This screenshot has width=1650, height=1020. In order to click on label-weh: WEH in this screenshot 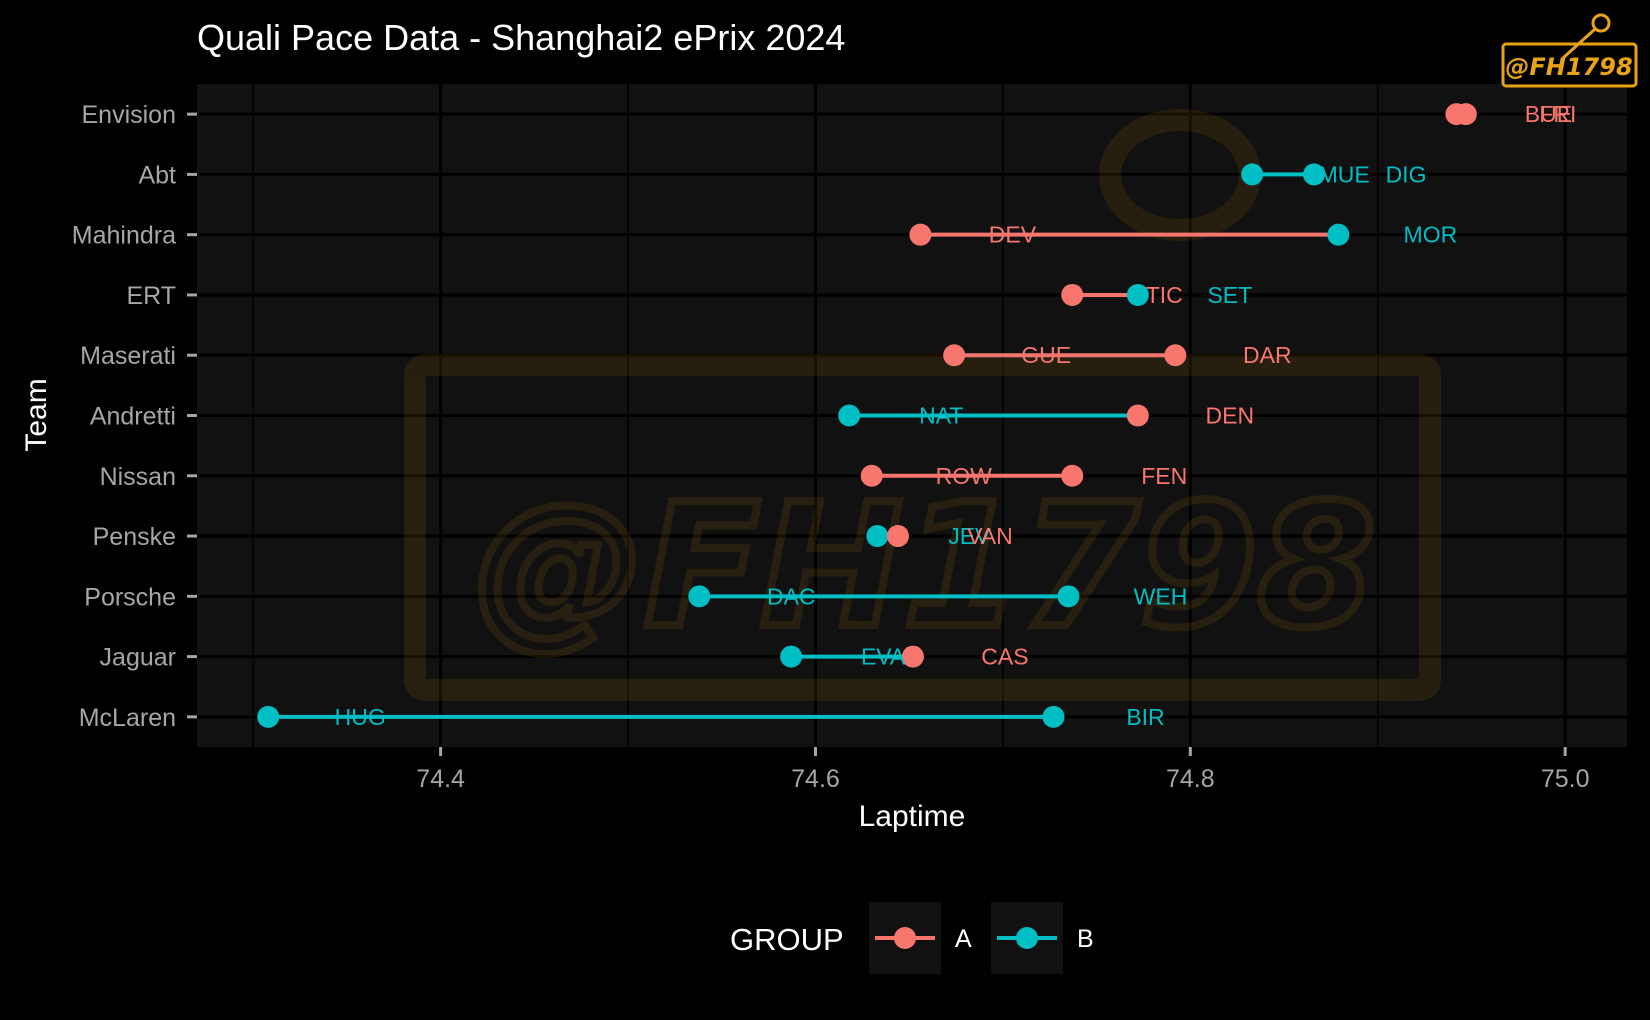, I will do `click(1161, 596)`.